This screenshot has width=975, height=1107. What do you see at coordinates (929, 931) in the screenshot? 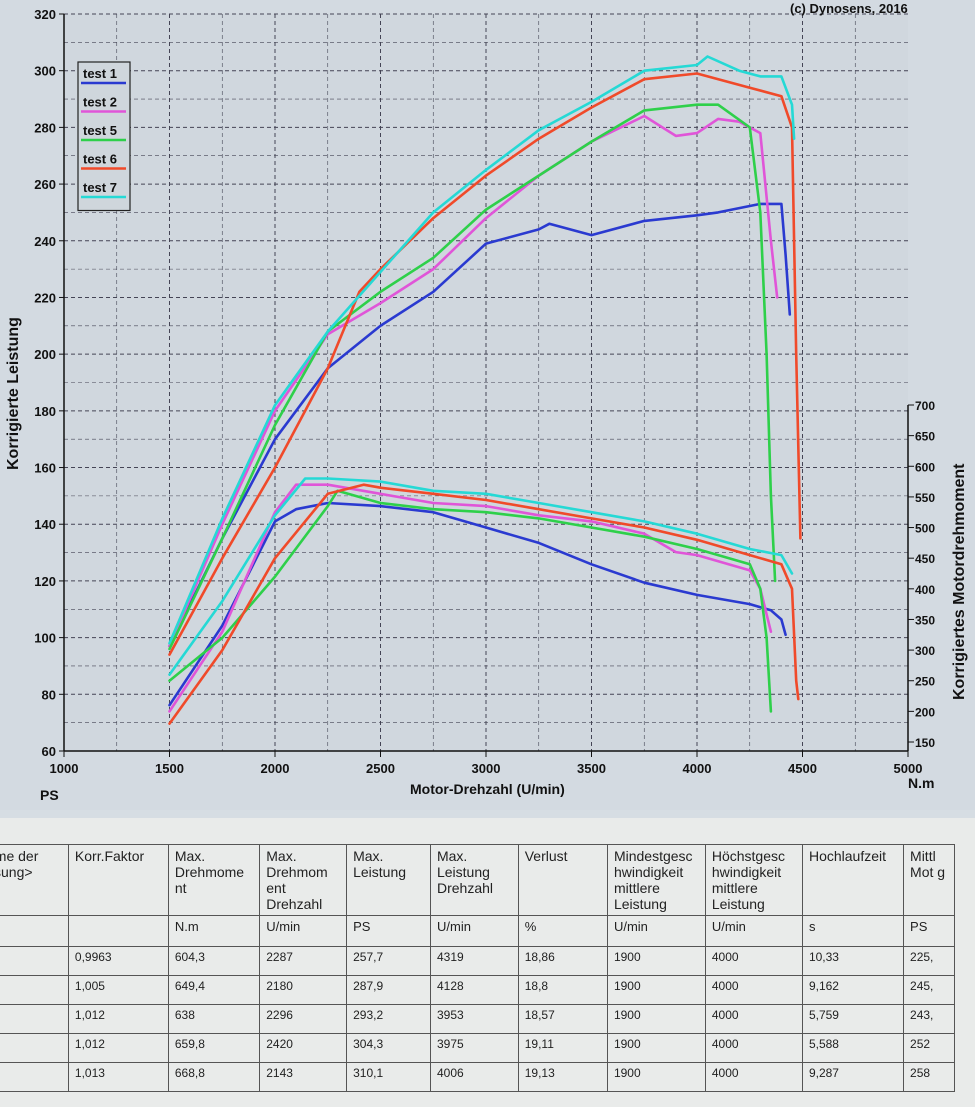
I see `unit-cell: PS` at bounding box center [929, 931].